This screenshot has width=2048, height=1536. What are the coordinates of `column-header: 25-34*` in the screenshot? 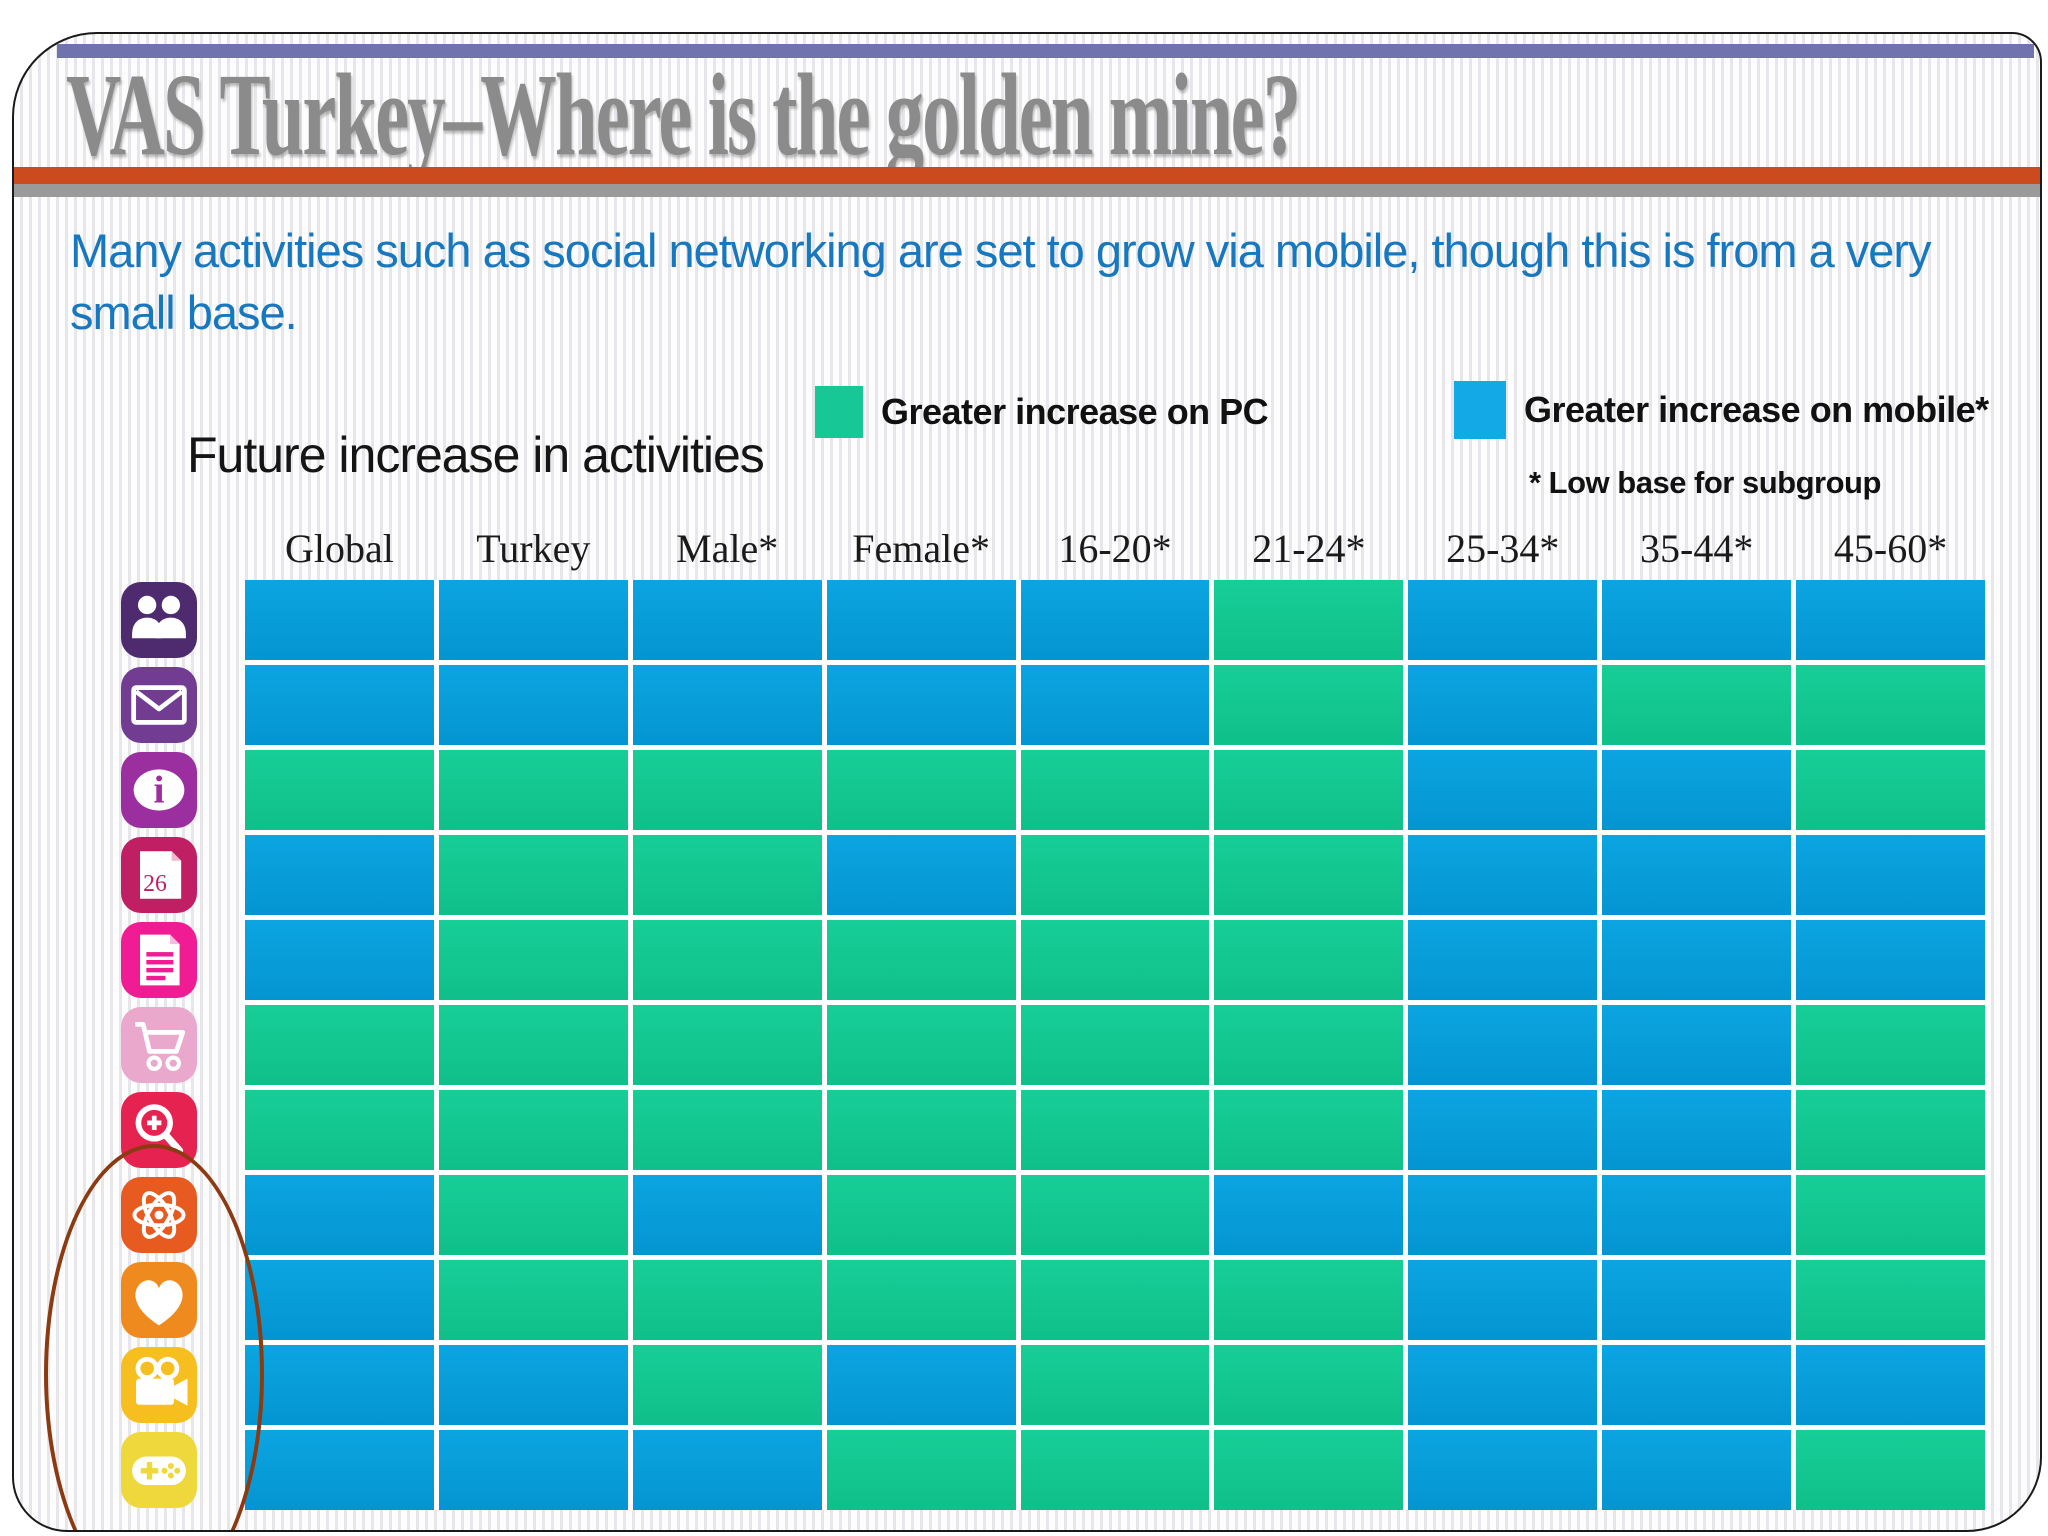 It's located at (1503, 548).